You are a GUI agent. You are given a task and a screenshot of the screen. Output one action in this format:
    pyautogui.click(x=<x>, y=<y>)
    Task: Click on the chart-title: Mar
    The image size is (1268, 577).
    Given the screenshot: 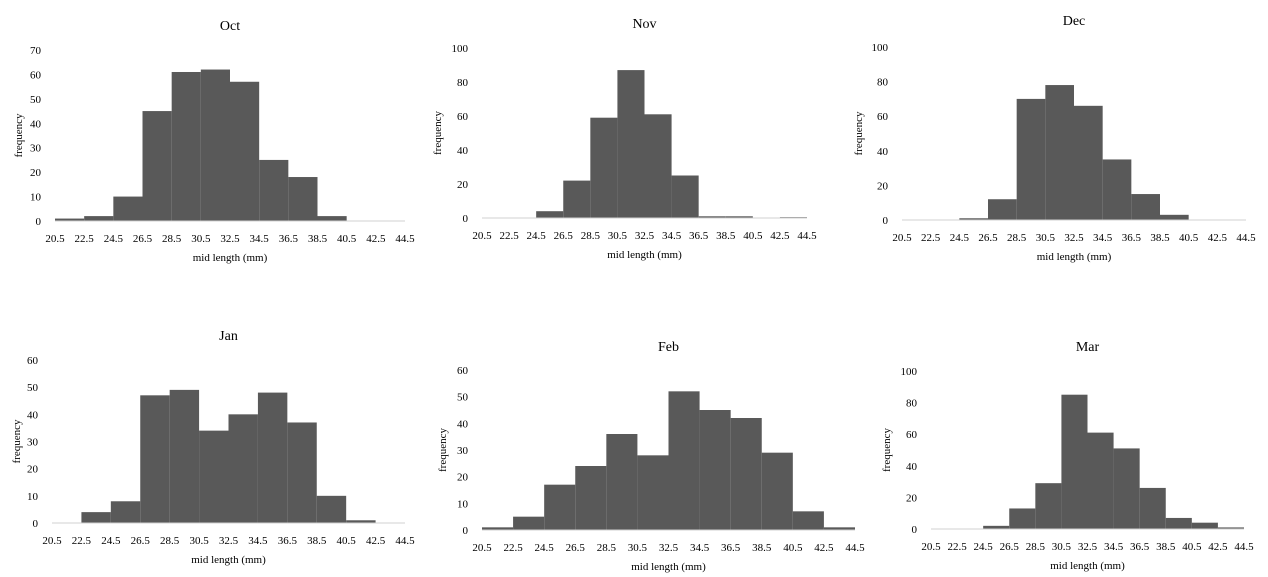 What is the action you would take?
    pyautogui.click(x=1088, y=347)
    